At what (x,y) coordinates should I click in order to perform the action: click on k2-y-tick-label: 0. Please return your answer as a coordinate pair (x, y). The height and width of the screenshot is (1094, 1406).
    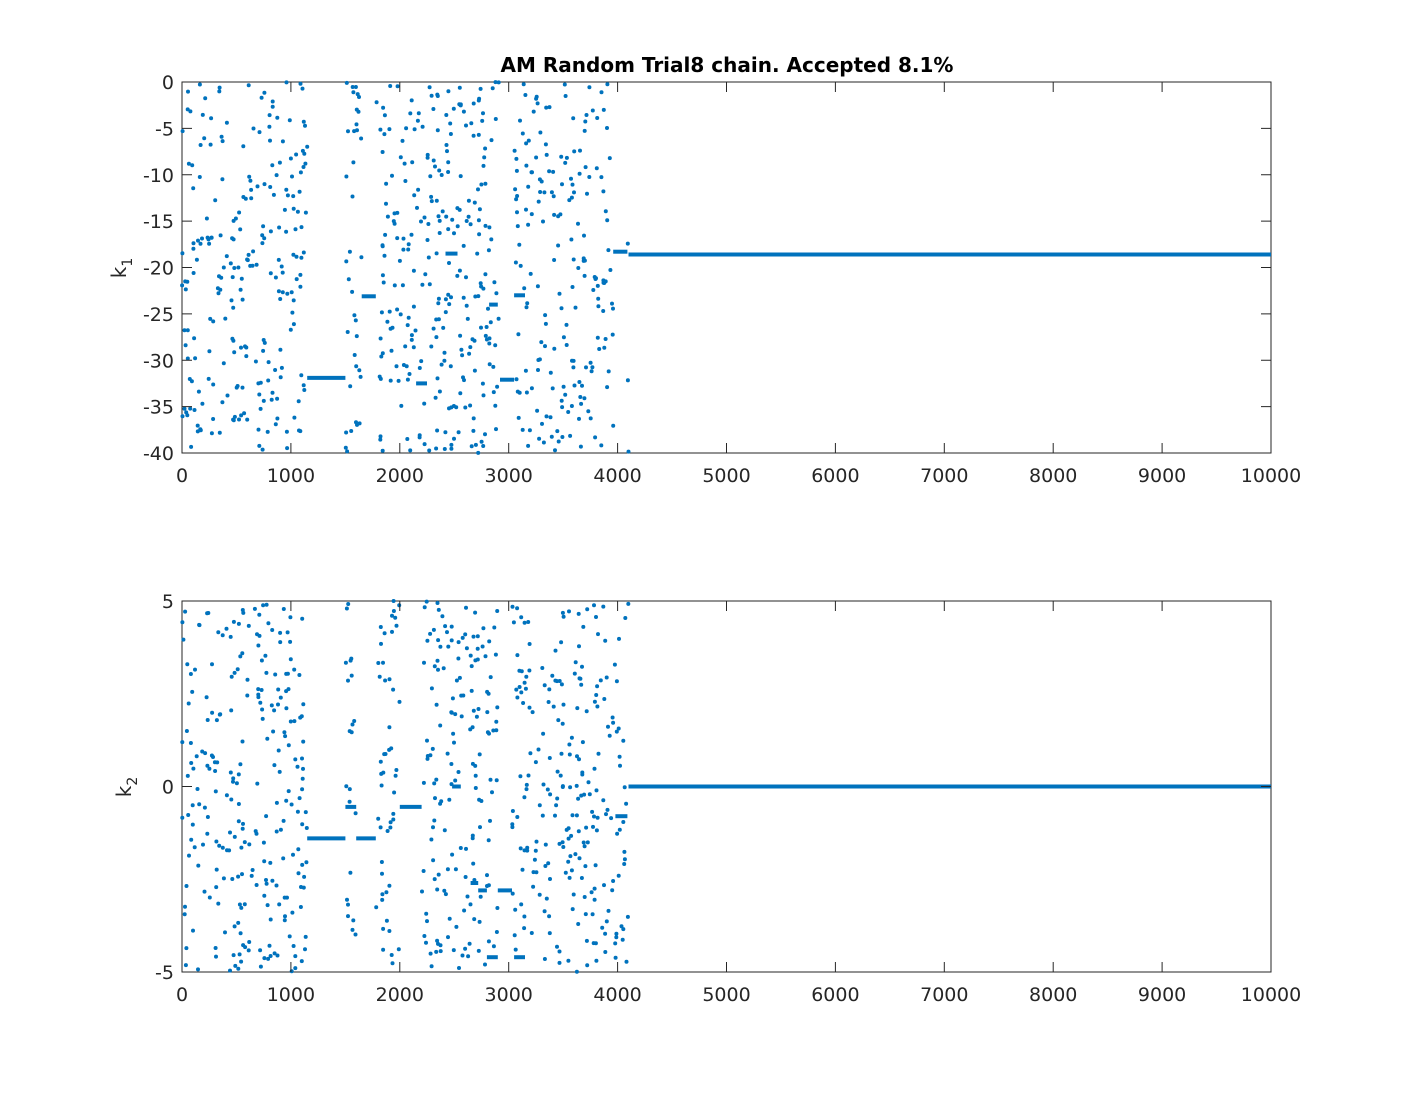
    Looking at the image, I should click on (168, 788).